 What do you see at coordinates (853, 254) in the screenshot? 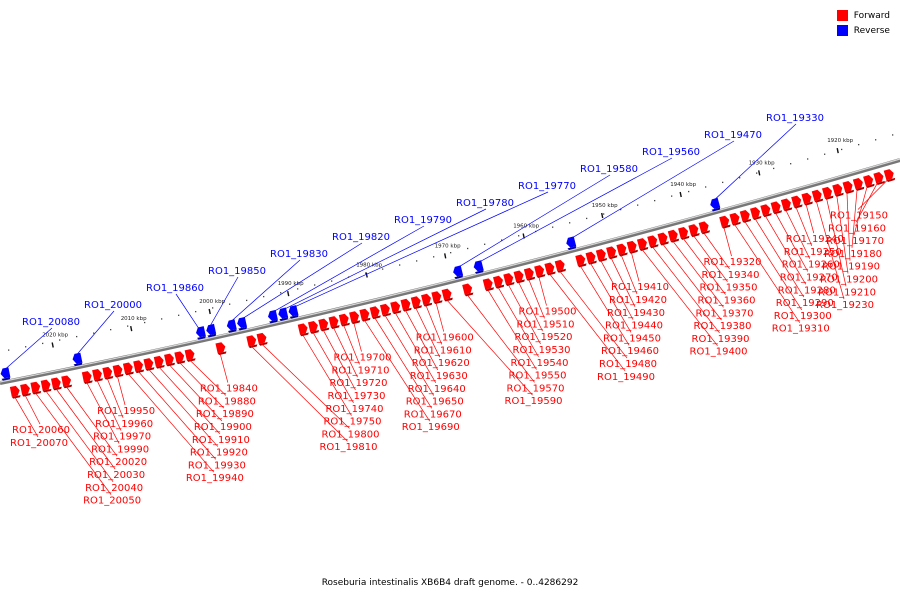
I see `label-RO1_19180: RO1_19180` at bounding box center [853, 254].